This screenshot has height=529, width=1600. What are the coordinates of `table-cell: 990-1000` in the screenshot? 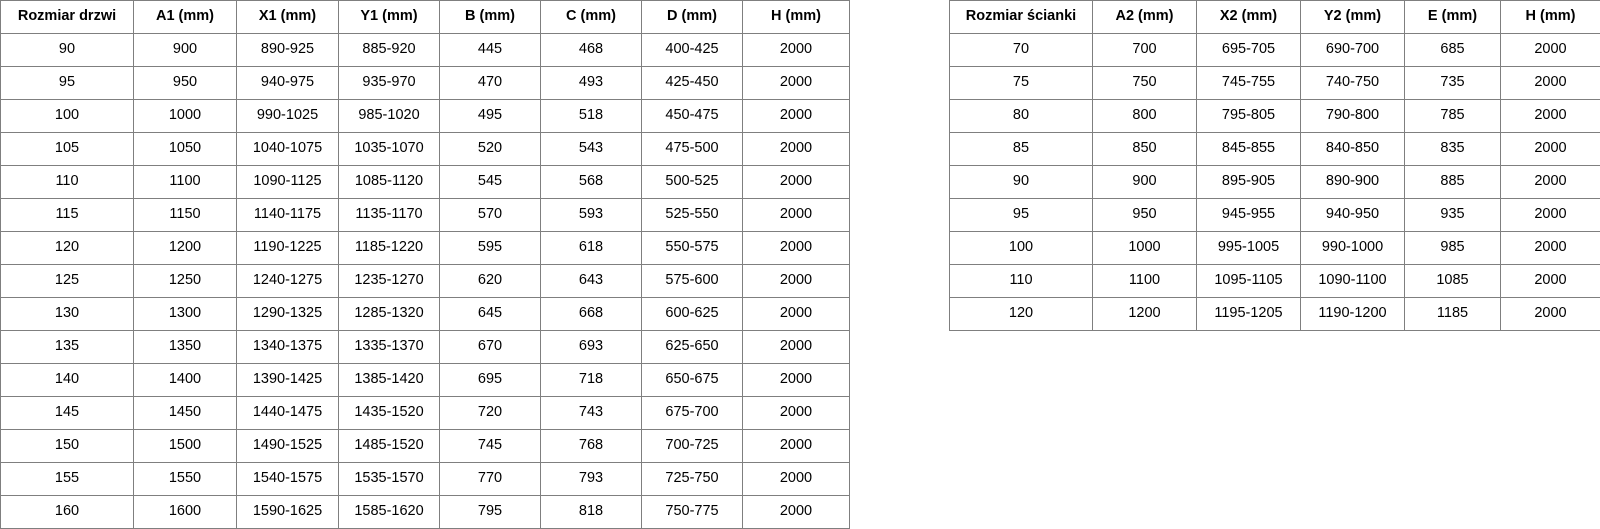 It's located at (1353, 248).